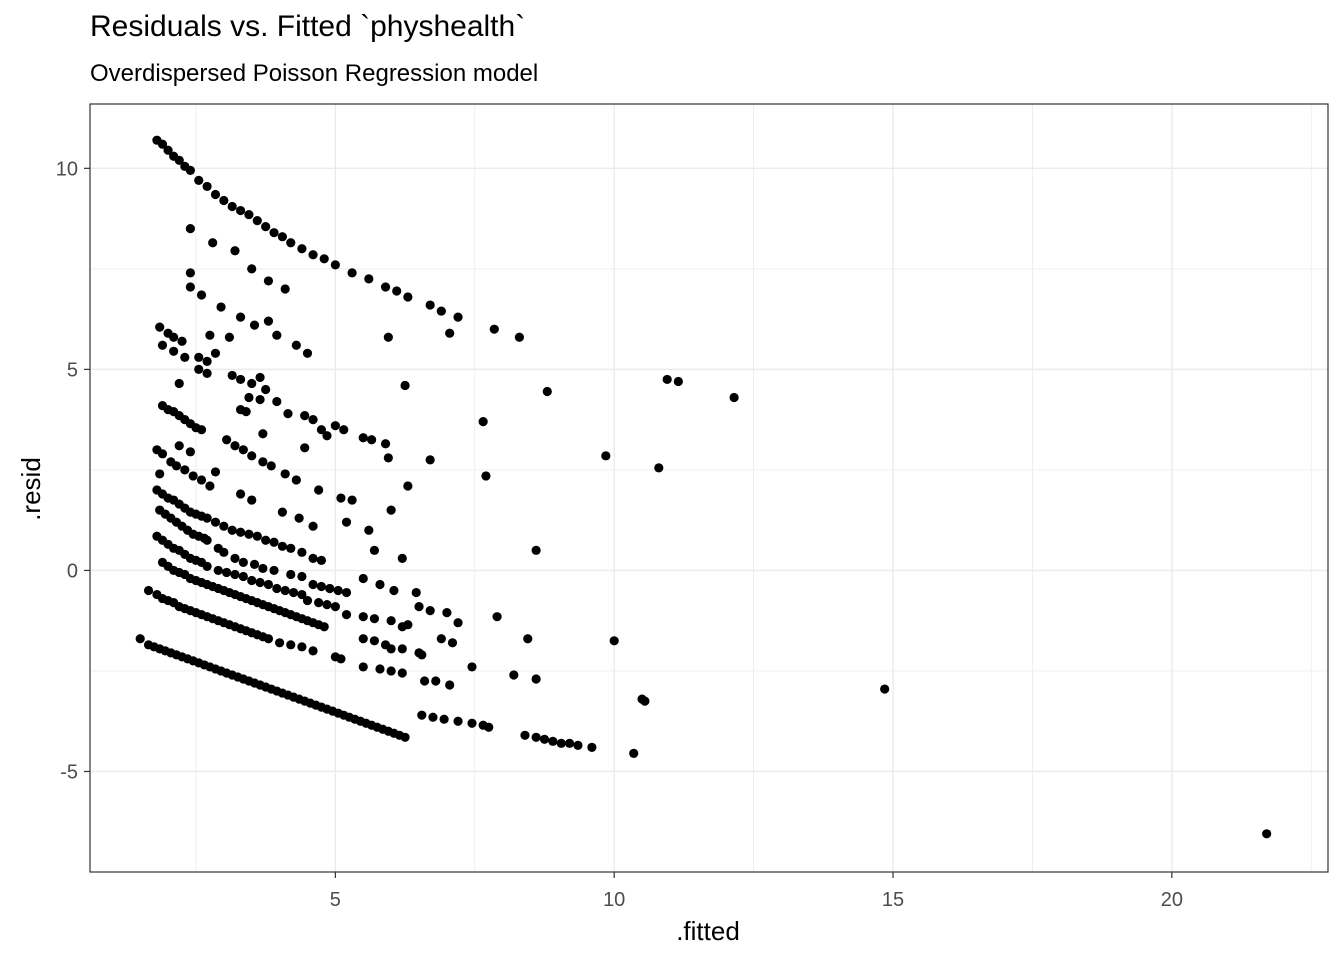 This screenshot has height=960, width=1344. I want to click on x-tick-label: 20, so click(1172, 900).